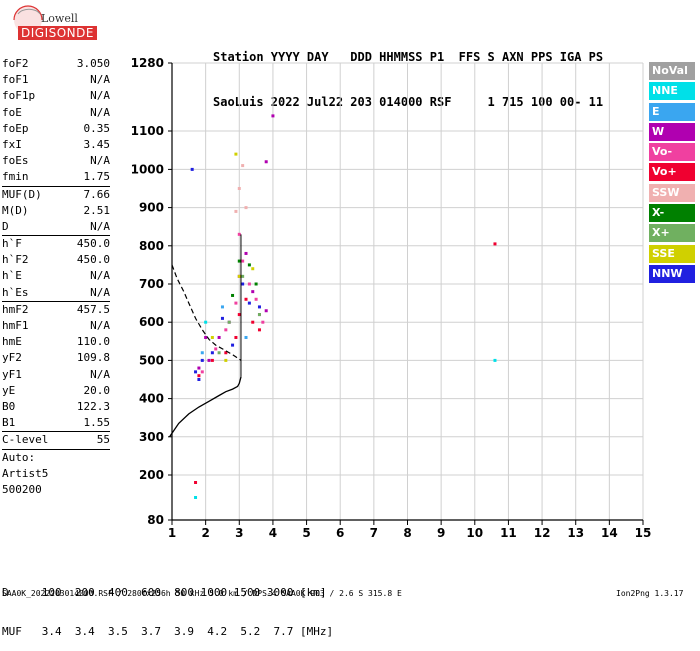  I want to click on x-tick-label: 2, so click(205, 533).